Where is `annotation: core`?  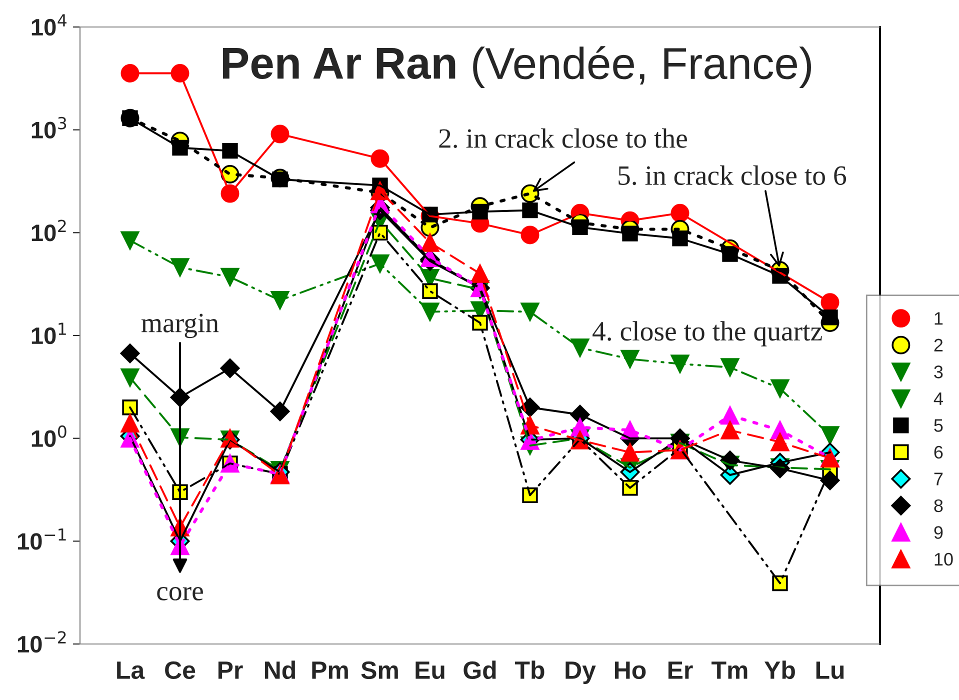 annotation: core is located at coordinates (180, 593).